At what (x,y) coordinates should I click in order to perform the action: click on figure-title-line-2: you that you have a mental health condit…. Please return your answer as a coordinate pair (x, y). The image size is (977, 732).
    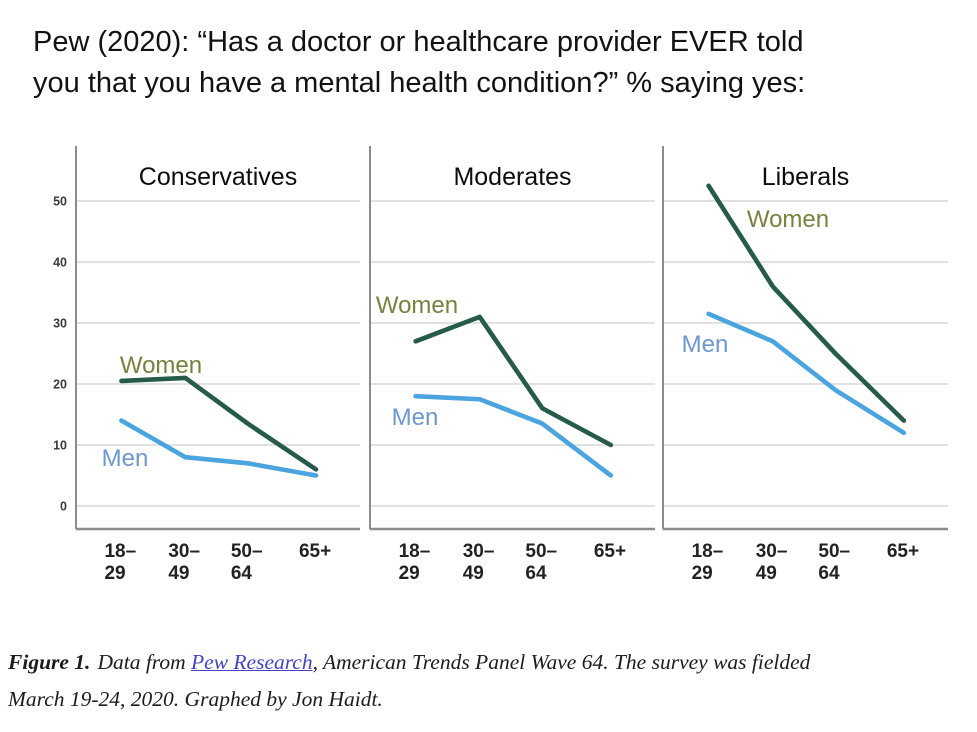
    Looking at the image, I should click on (419, 83).